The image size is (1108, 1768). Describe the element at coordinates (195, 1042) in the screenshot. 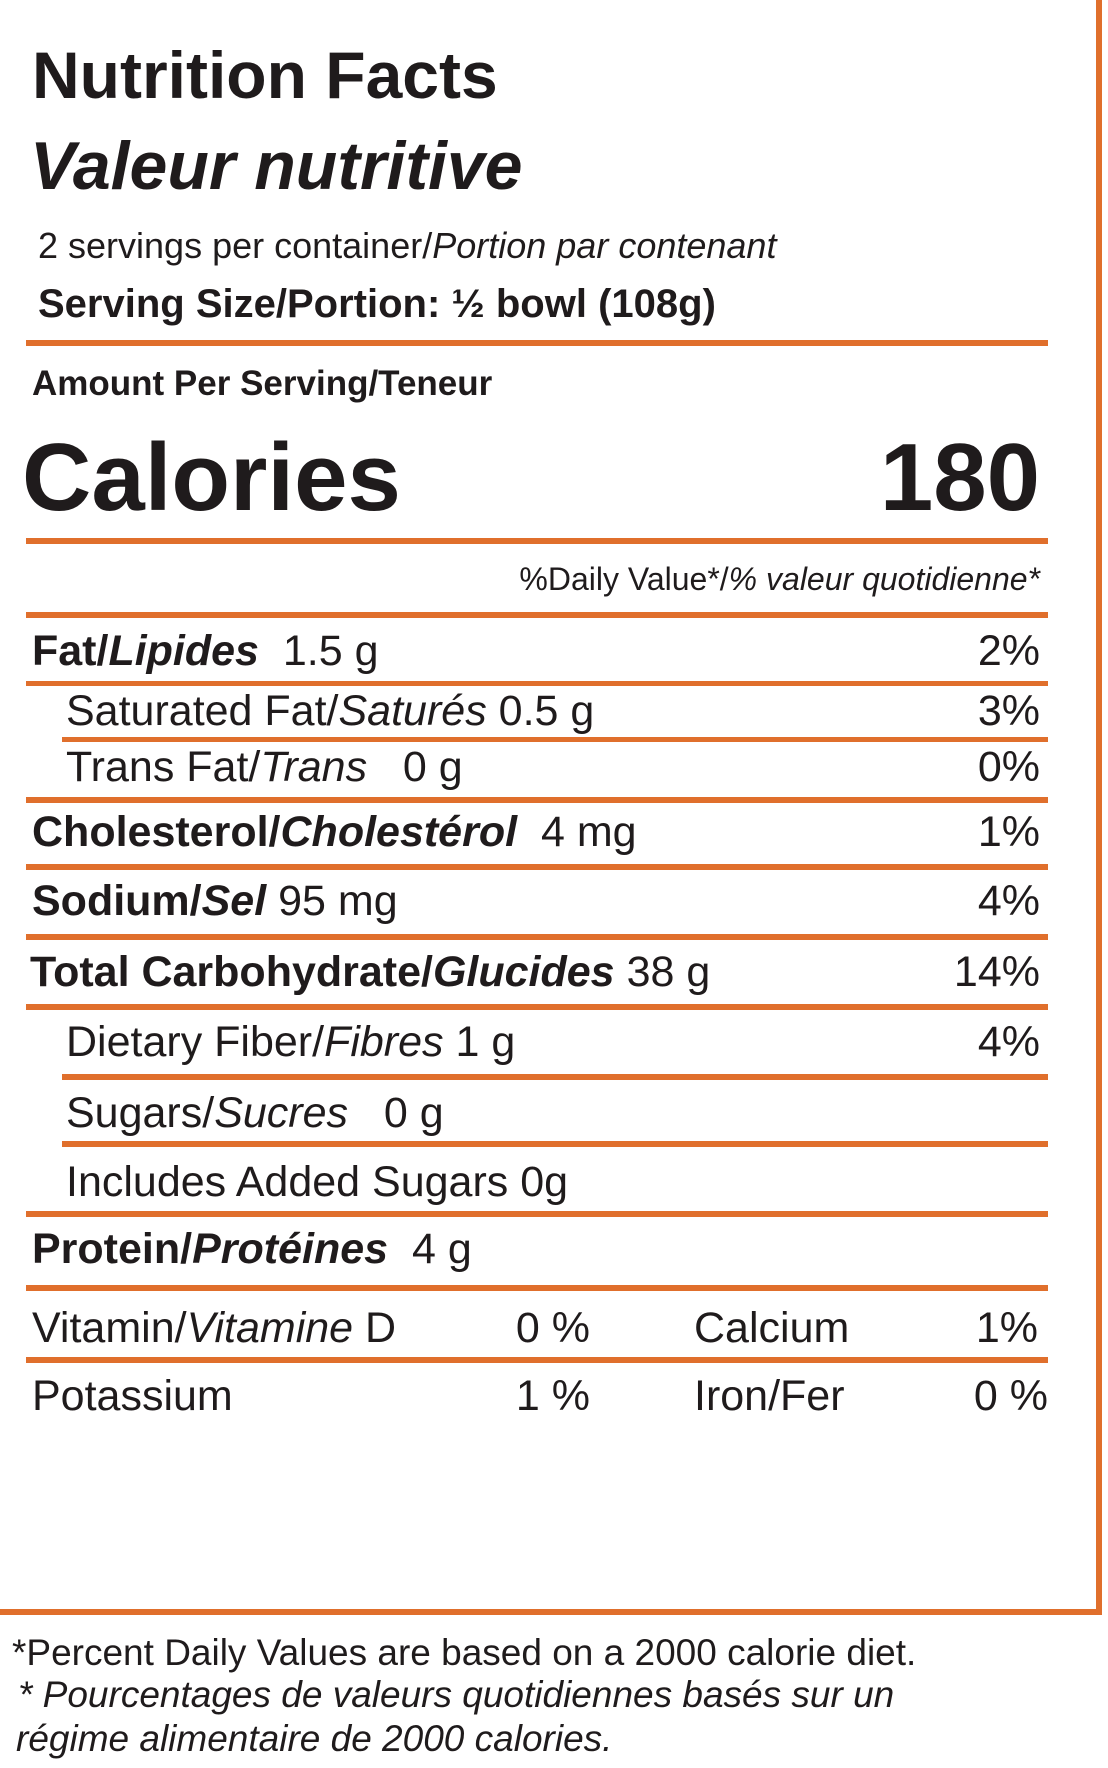

I see `fiber-en: Dietary Fiber/` at that location.